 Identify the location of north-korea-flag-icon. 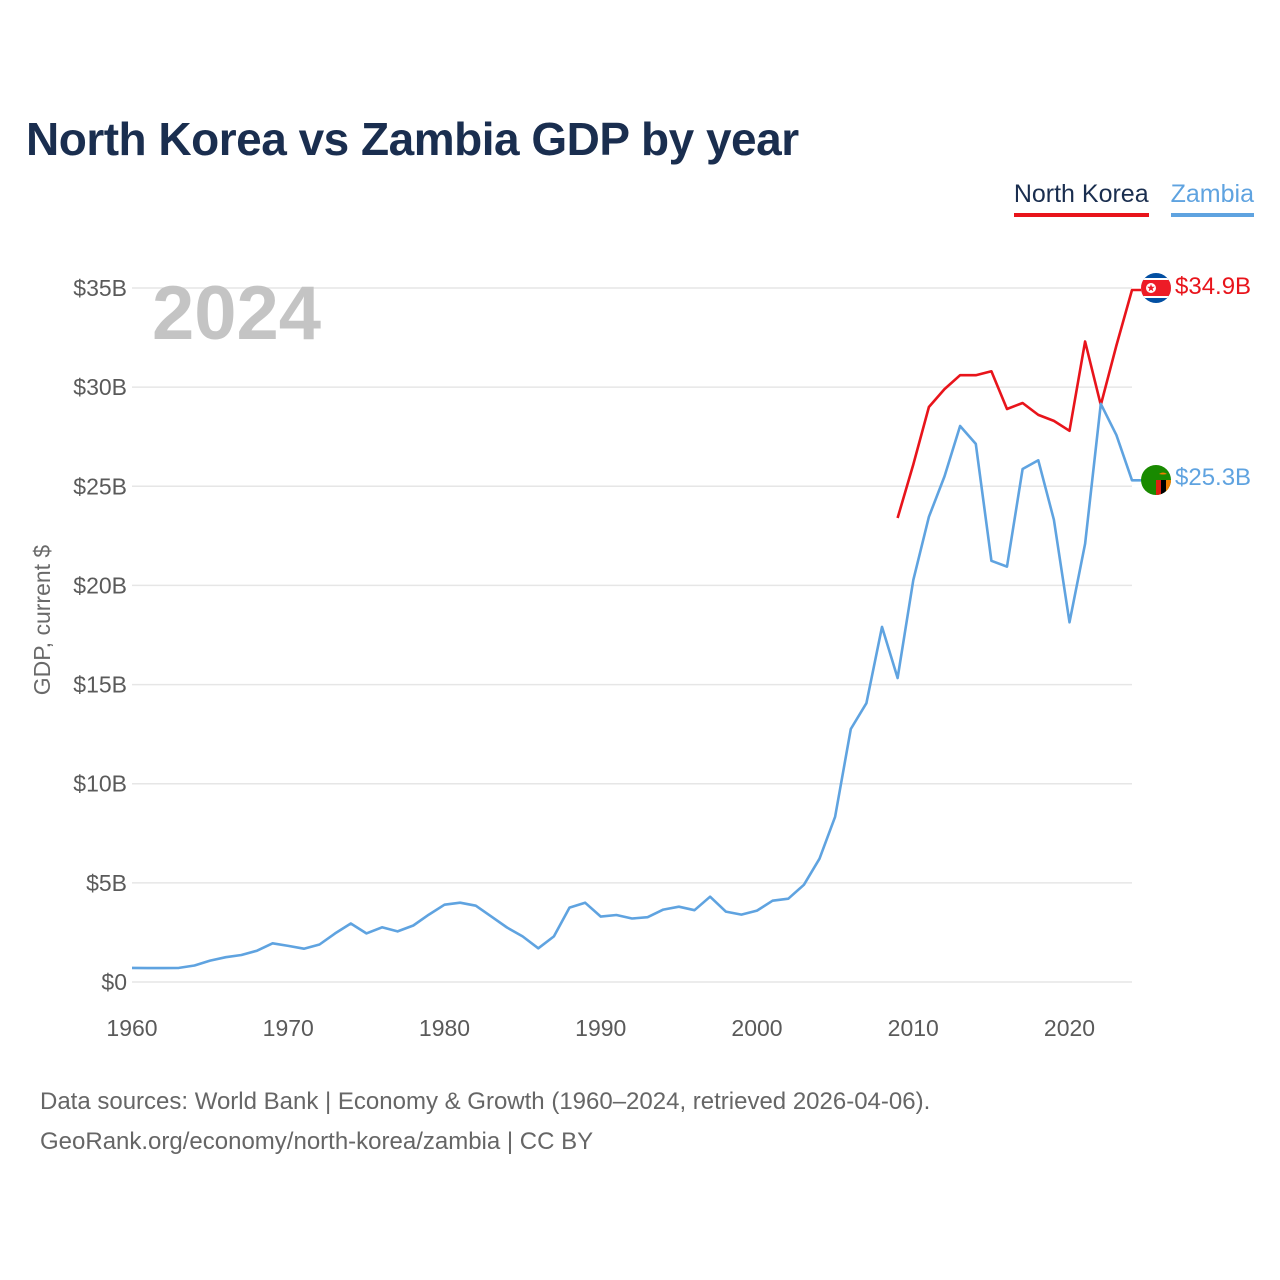
(1156, 288).